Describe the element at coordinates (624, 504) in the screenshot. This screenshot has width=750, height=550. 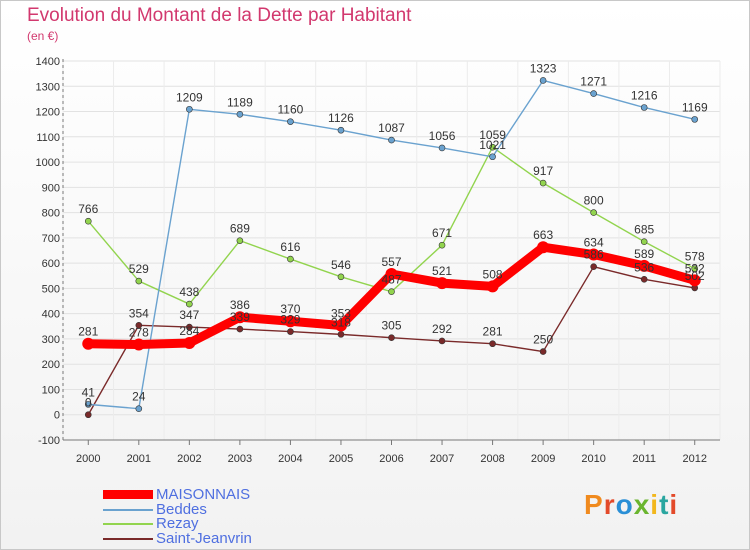
I see `logo-letter: o` at that location.